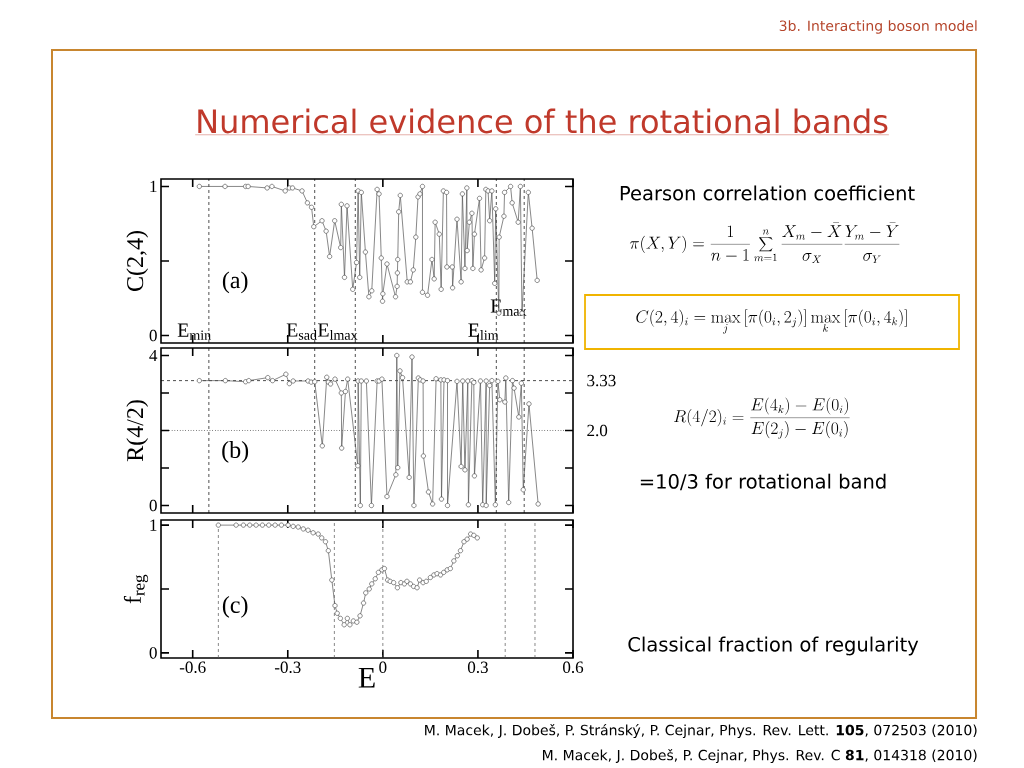 Image resolution: width=1024 pixels, height=768 pixels. Describe the element at coordinates (773, 646) in the screenshot. I see `text: Classical fraction of regularity` at that location.